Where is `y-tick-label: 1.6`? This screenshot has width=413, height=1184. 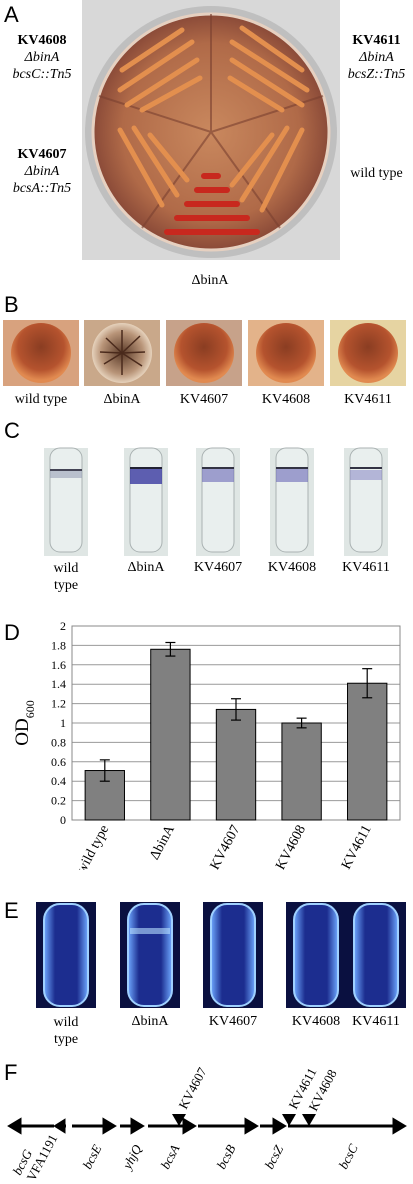
y-tick-label: 1.6 is located at coordinates (58, 665).